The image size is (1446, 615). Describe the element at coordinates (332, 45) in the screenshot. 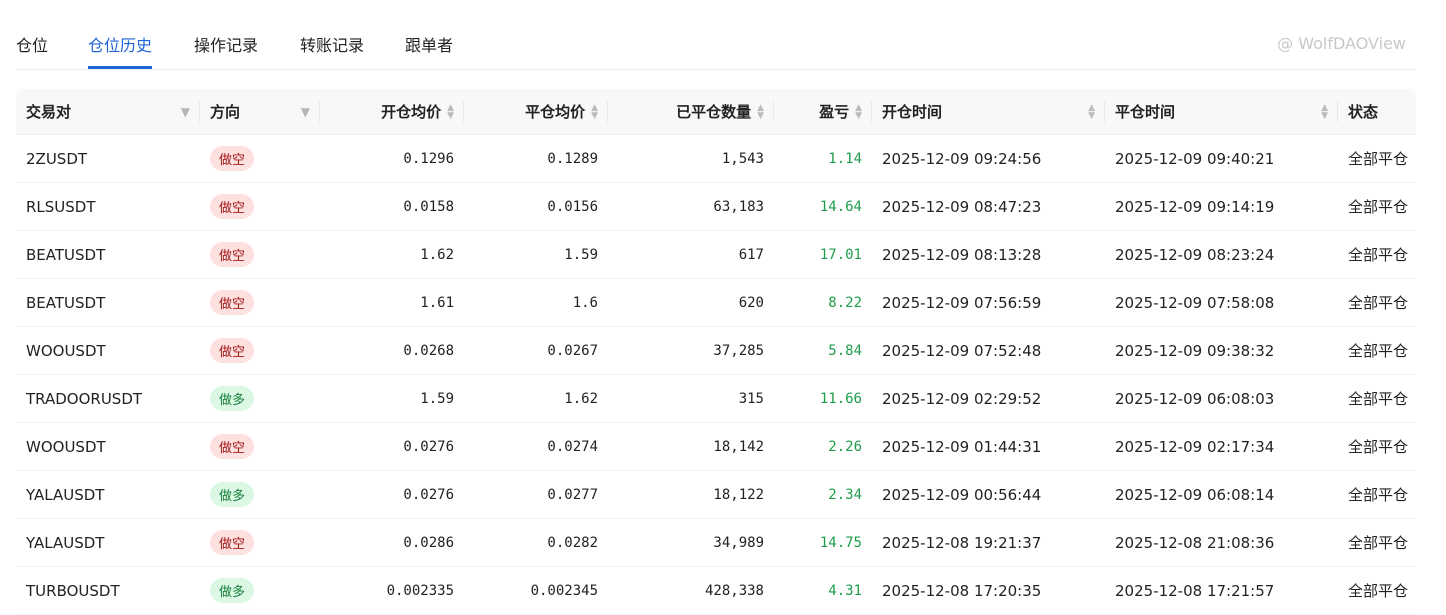

I see `tab-transfer-log: 转账记录` at that location.